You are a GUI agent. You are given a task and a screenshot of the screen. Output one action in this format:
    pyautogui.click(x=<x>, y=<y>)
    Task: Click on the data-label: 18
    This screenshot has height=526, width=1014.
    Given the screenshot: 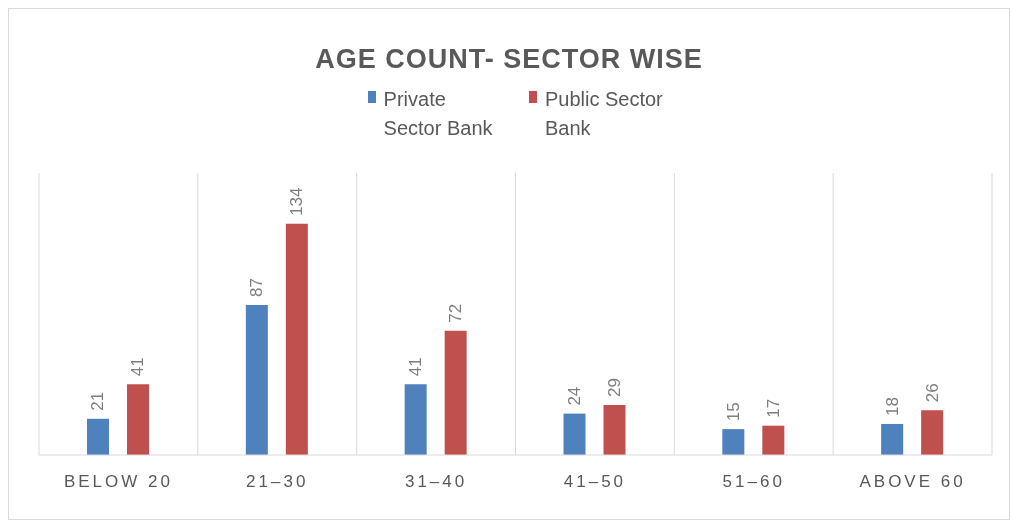 What is the action you would take?
    pyautogui.click(x=892, y=406)
    